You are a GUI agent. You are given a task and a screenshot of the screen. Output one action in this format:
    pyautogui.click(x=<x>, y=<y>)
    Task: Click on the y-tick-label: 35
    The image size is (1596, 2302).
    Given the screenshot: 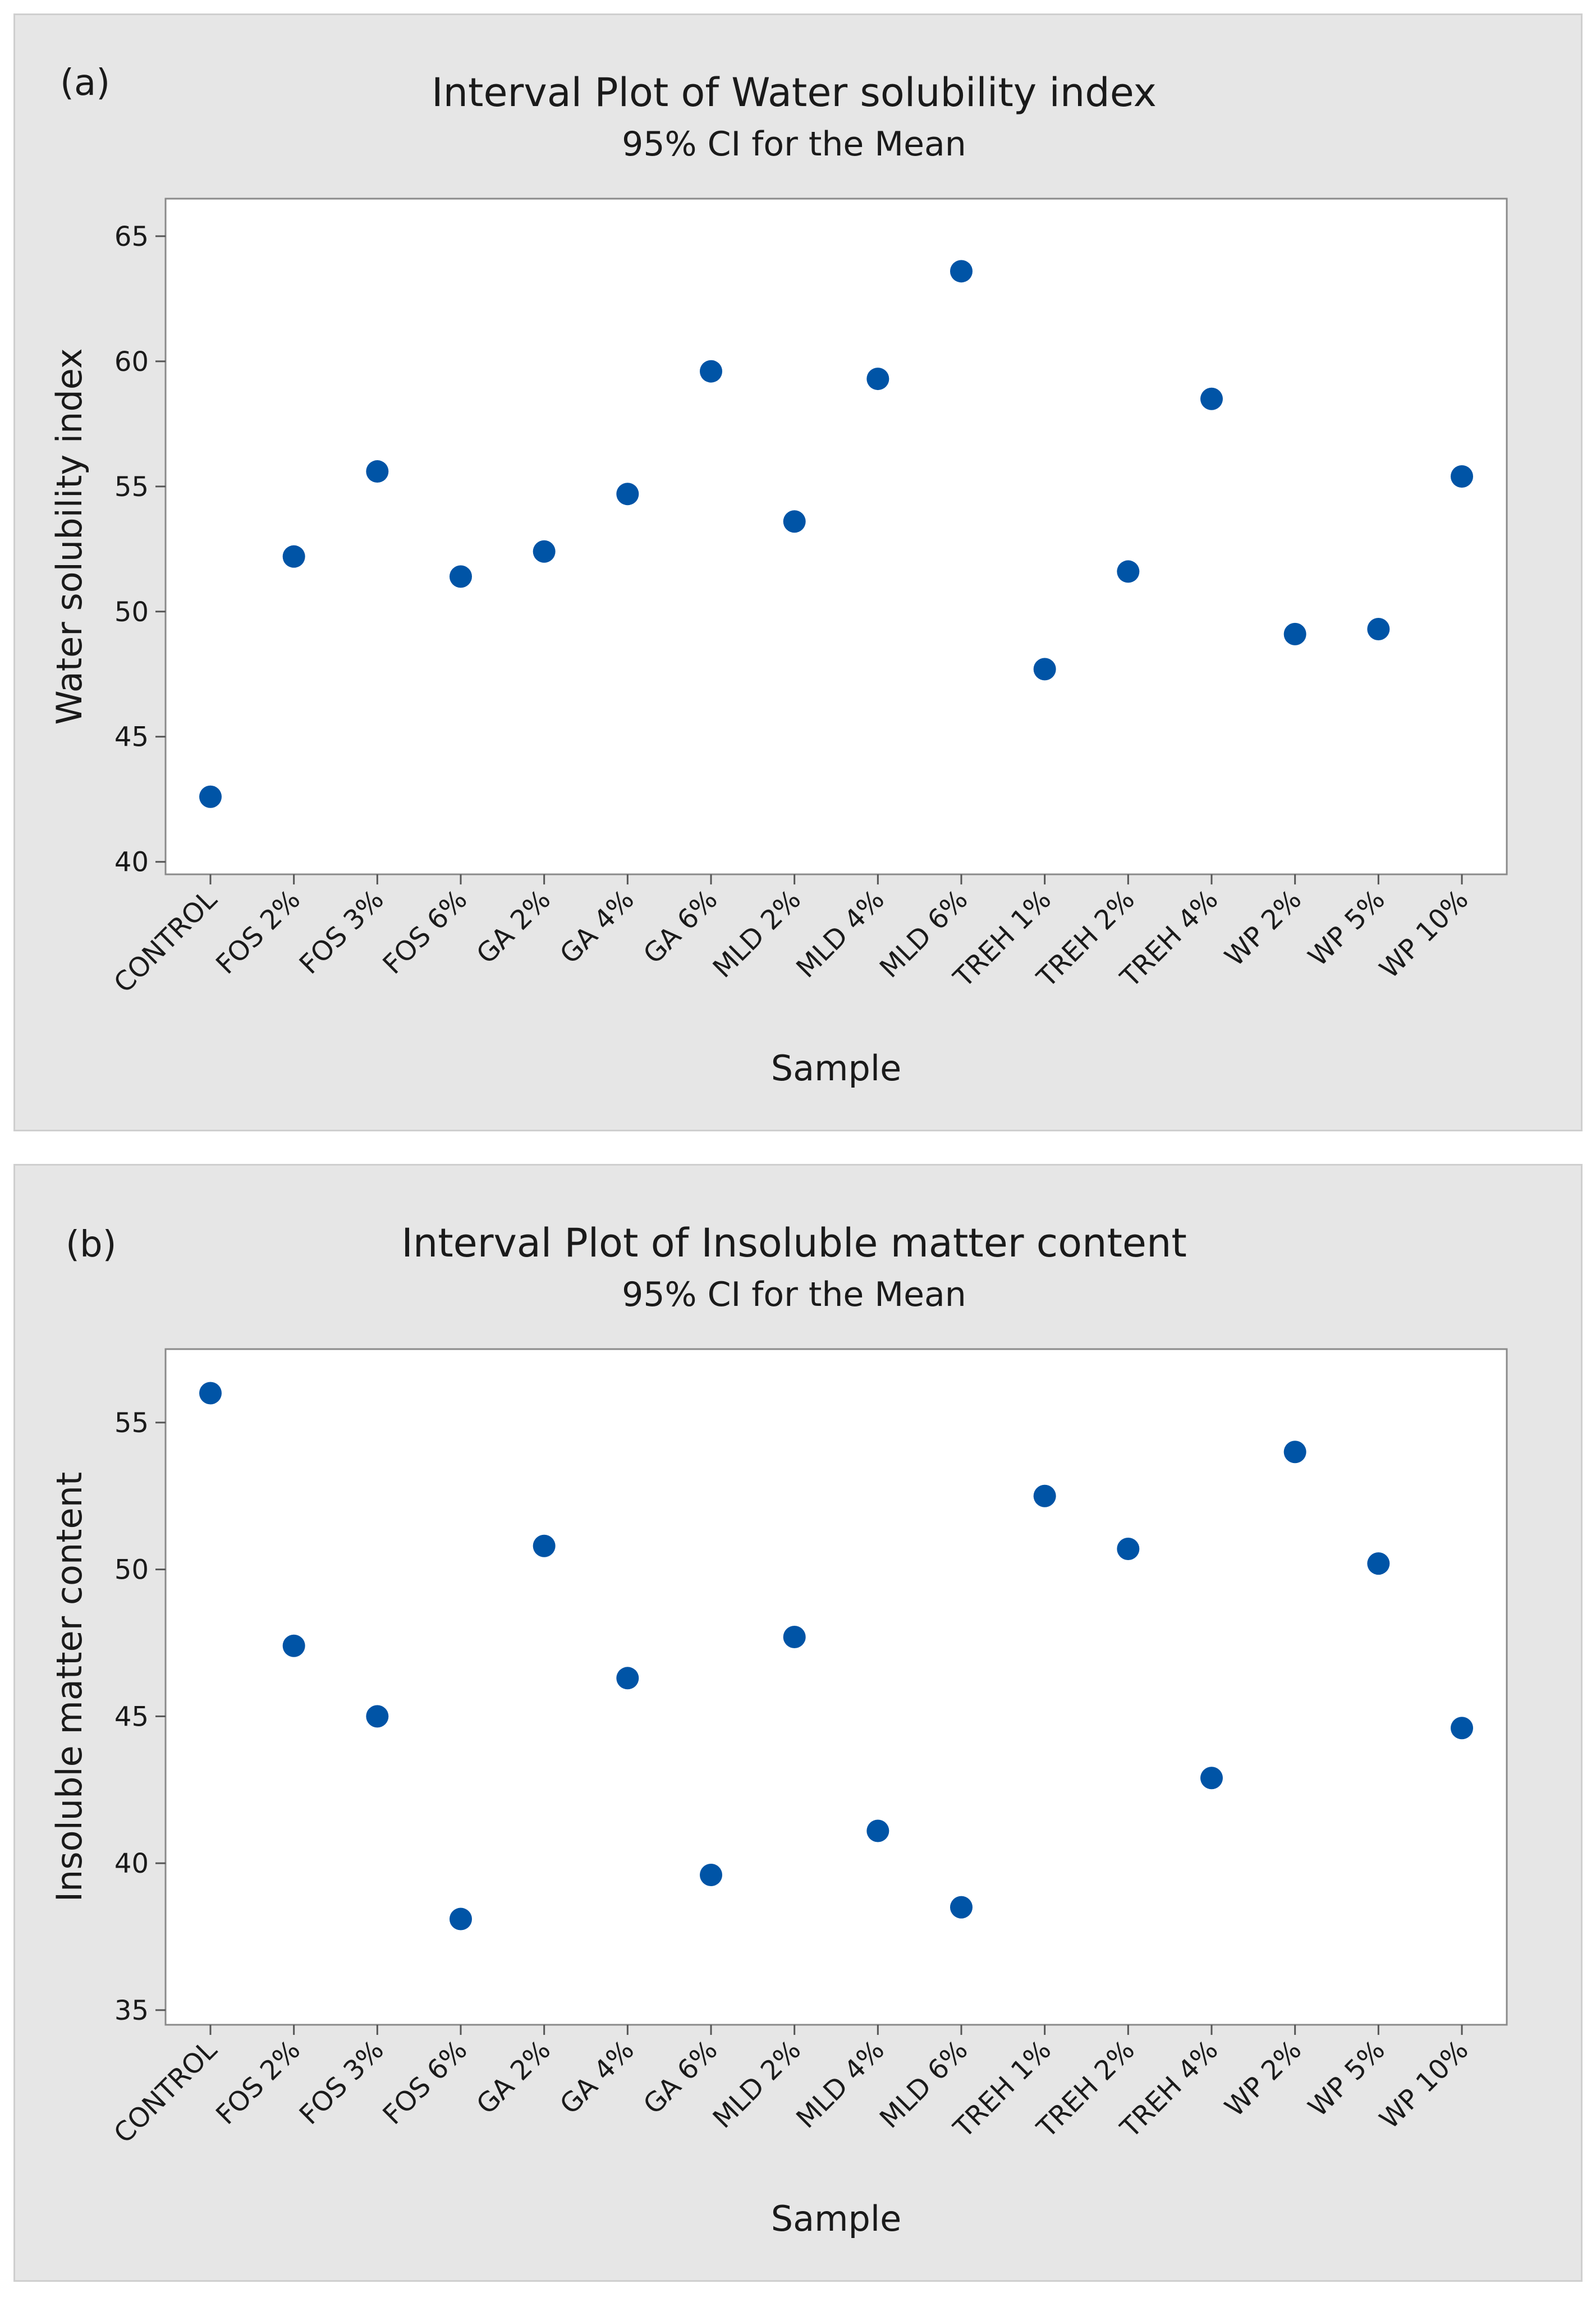 What is the action you would take?
    pyautogui.click(x=131, y=2011)
    